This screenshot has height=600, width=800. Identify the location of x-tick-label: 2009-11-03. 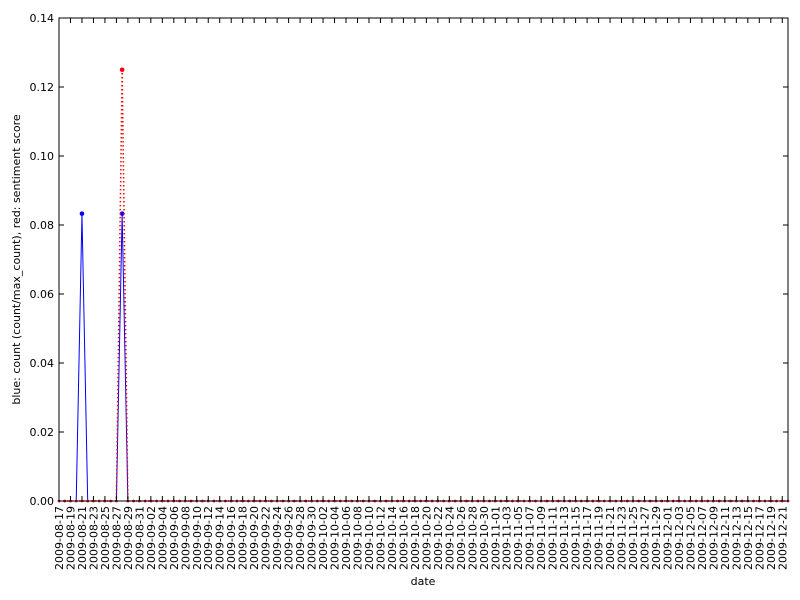
(507, 538).